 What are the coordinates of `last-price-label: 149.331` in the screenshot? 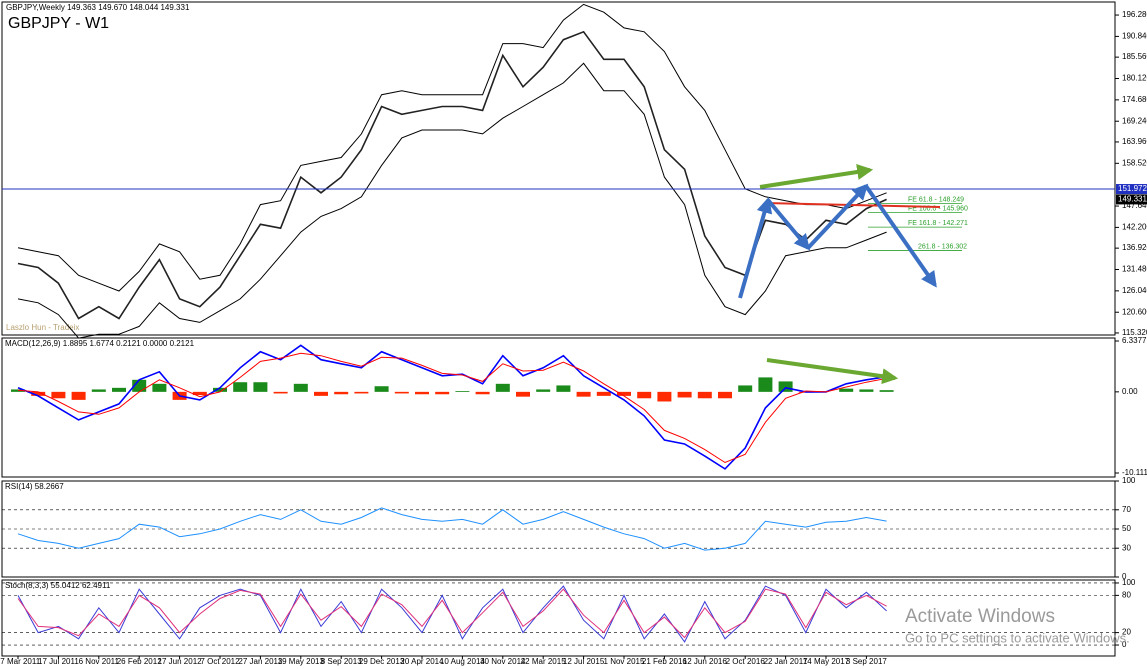 It's located at (1132, 199).